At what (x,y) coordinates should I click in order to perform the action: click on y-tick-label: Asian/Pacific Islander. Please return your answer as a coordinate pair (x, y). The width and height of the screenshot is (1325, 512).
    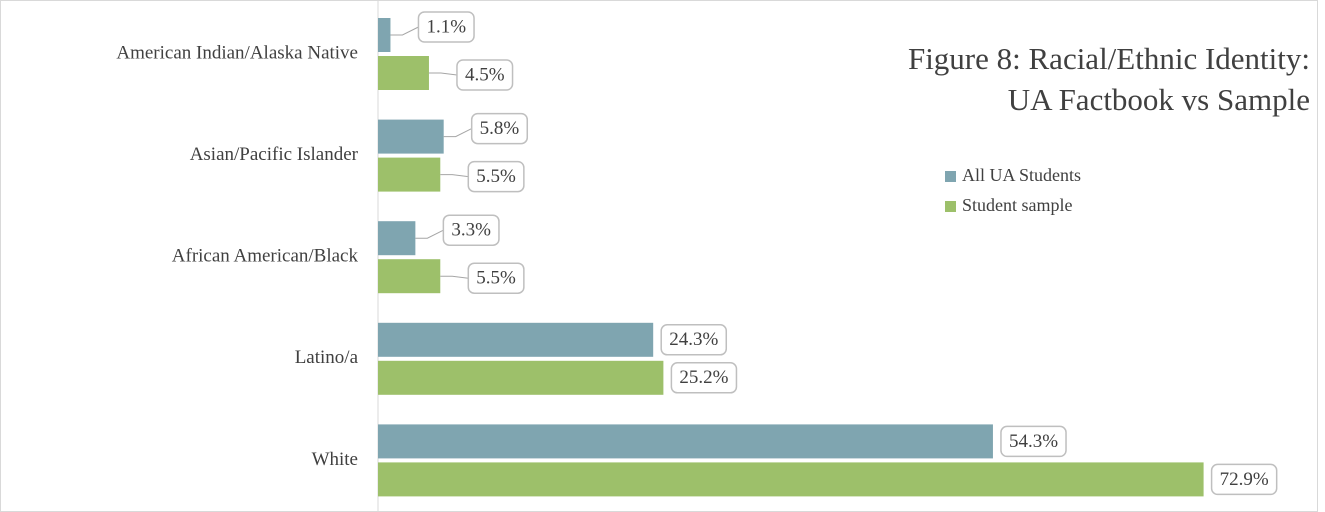
    Looking at the image, I should click on (274, 154).